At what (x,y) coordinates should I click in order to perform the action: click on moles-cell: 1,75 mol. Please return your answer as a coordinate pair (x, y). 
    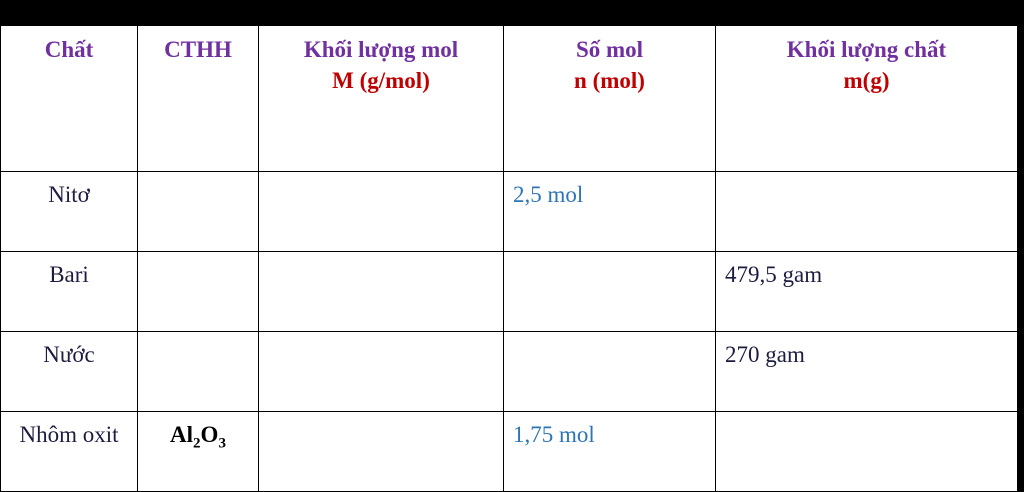
    Looking at the image, I should click on (609, 451).